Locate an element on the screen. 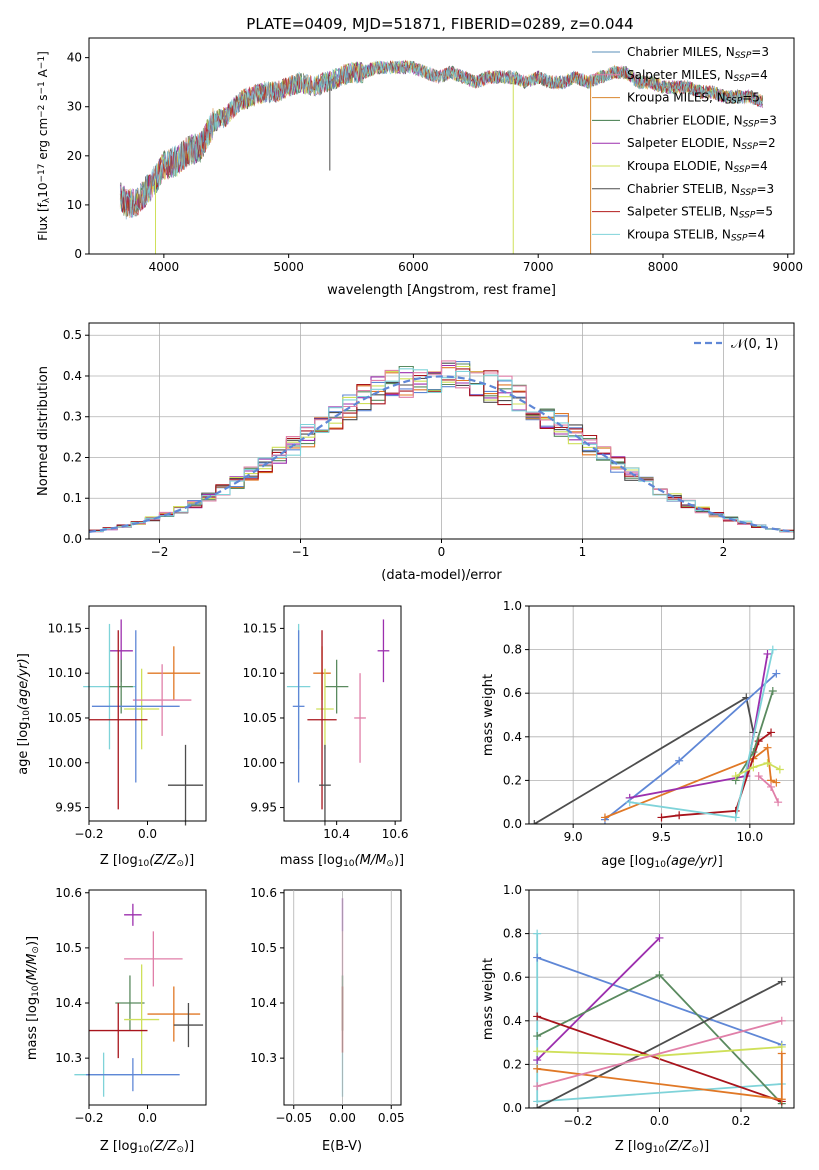 This screenshot has height=1170, width=819. x-tick-label: 9.0 is located at coordinates (573, 837).